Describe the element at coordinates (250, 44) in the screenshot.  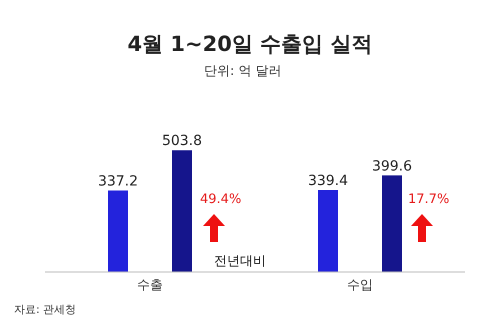
I see `chart-title: 4월 1~20일 수출입 실적` at that location.